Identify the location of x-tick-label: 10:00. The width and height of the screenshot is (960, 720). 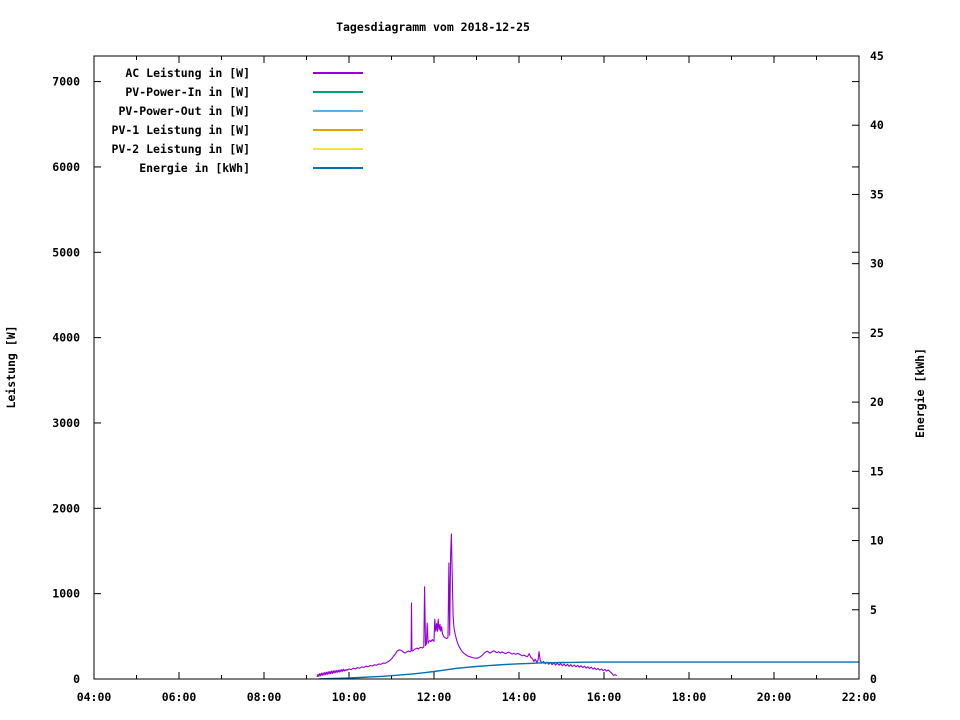
(349, 697).